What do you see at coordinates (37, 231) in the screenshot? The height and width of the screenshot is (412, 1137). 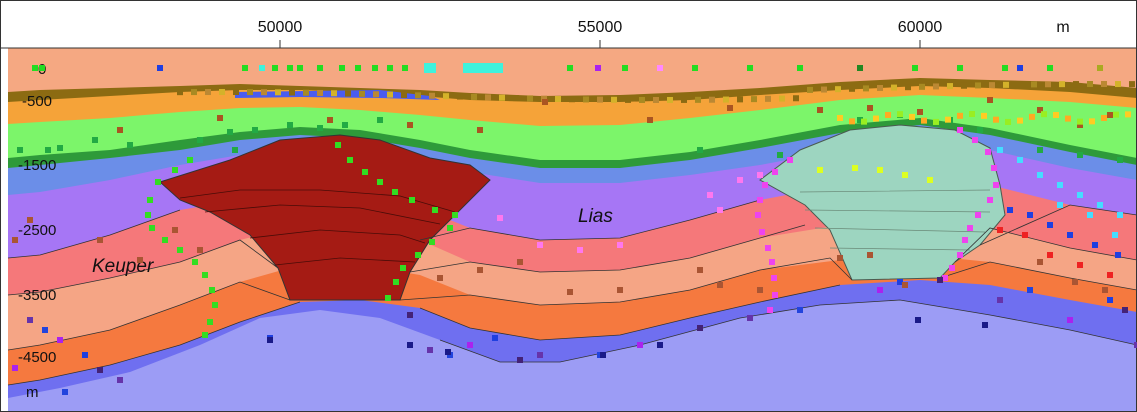 I see `y-axis: 0 -500 -1500 -2500 -3500 -4500 m` at bounding box center [37, 231].